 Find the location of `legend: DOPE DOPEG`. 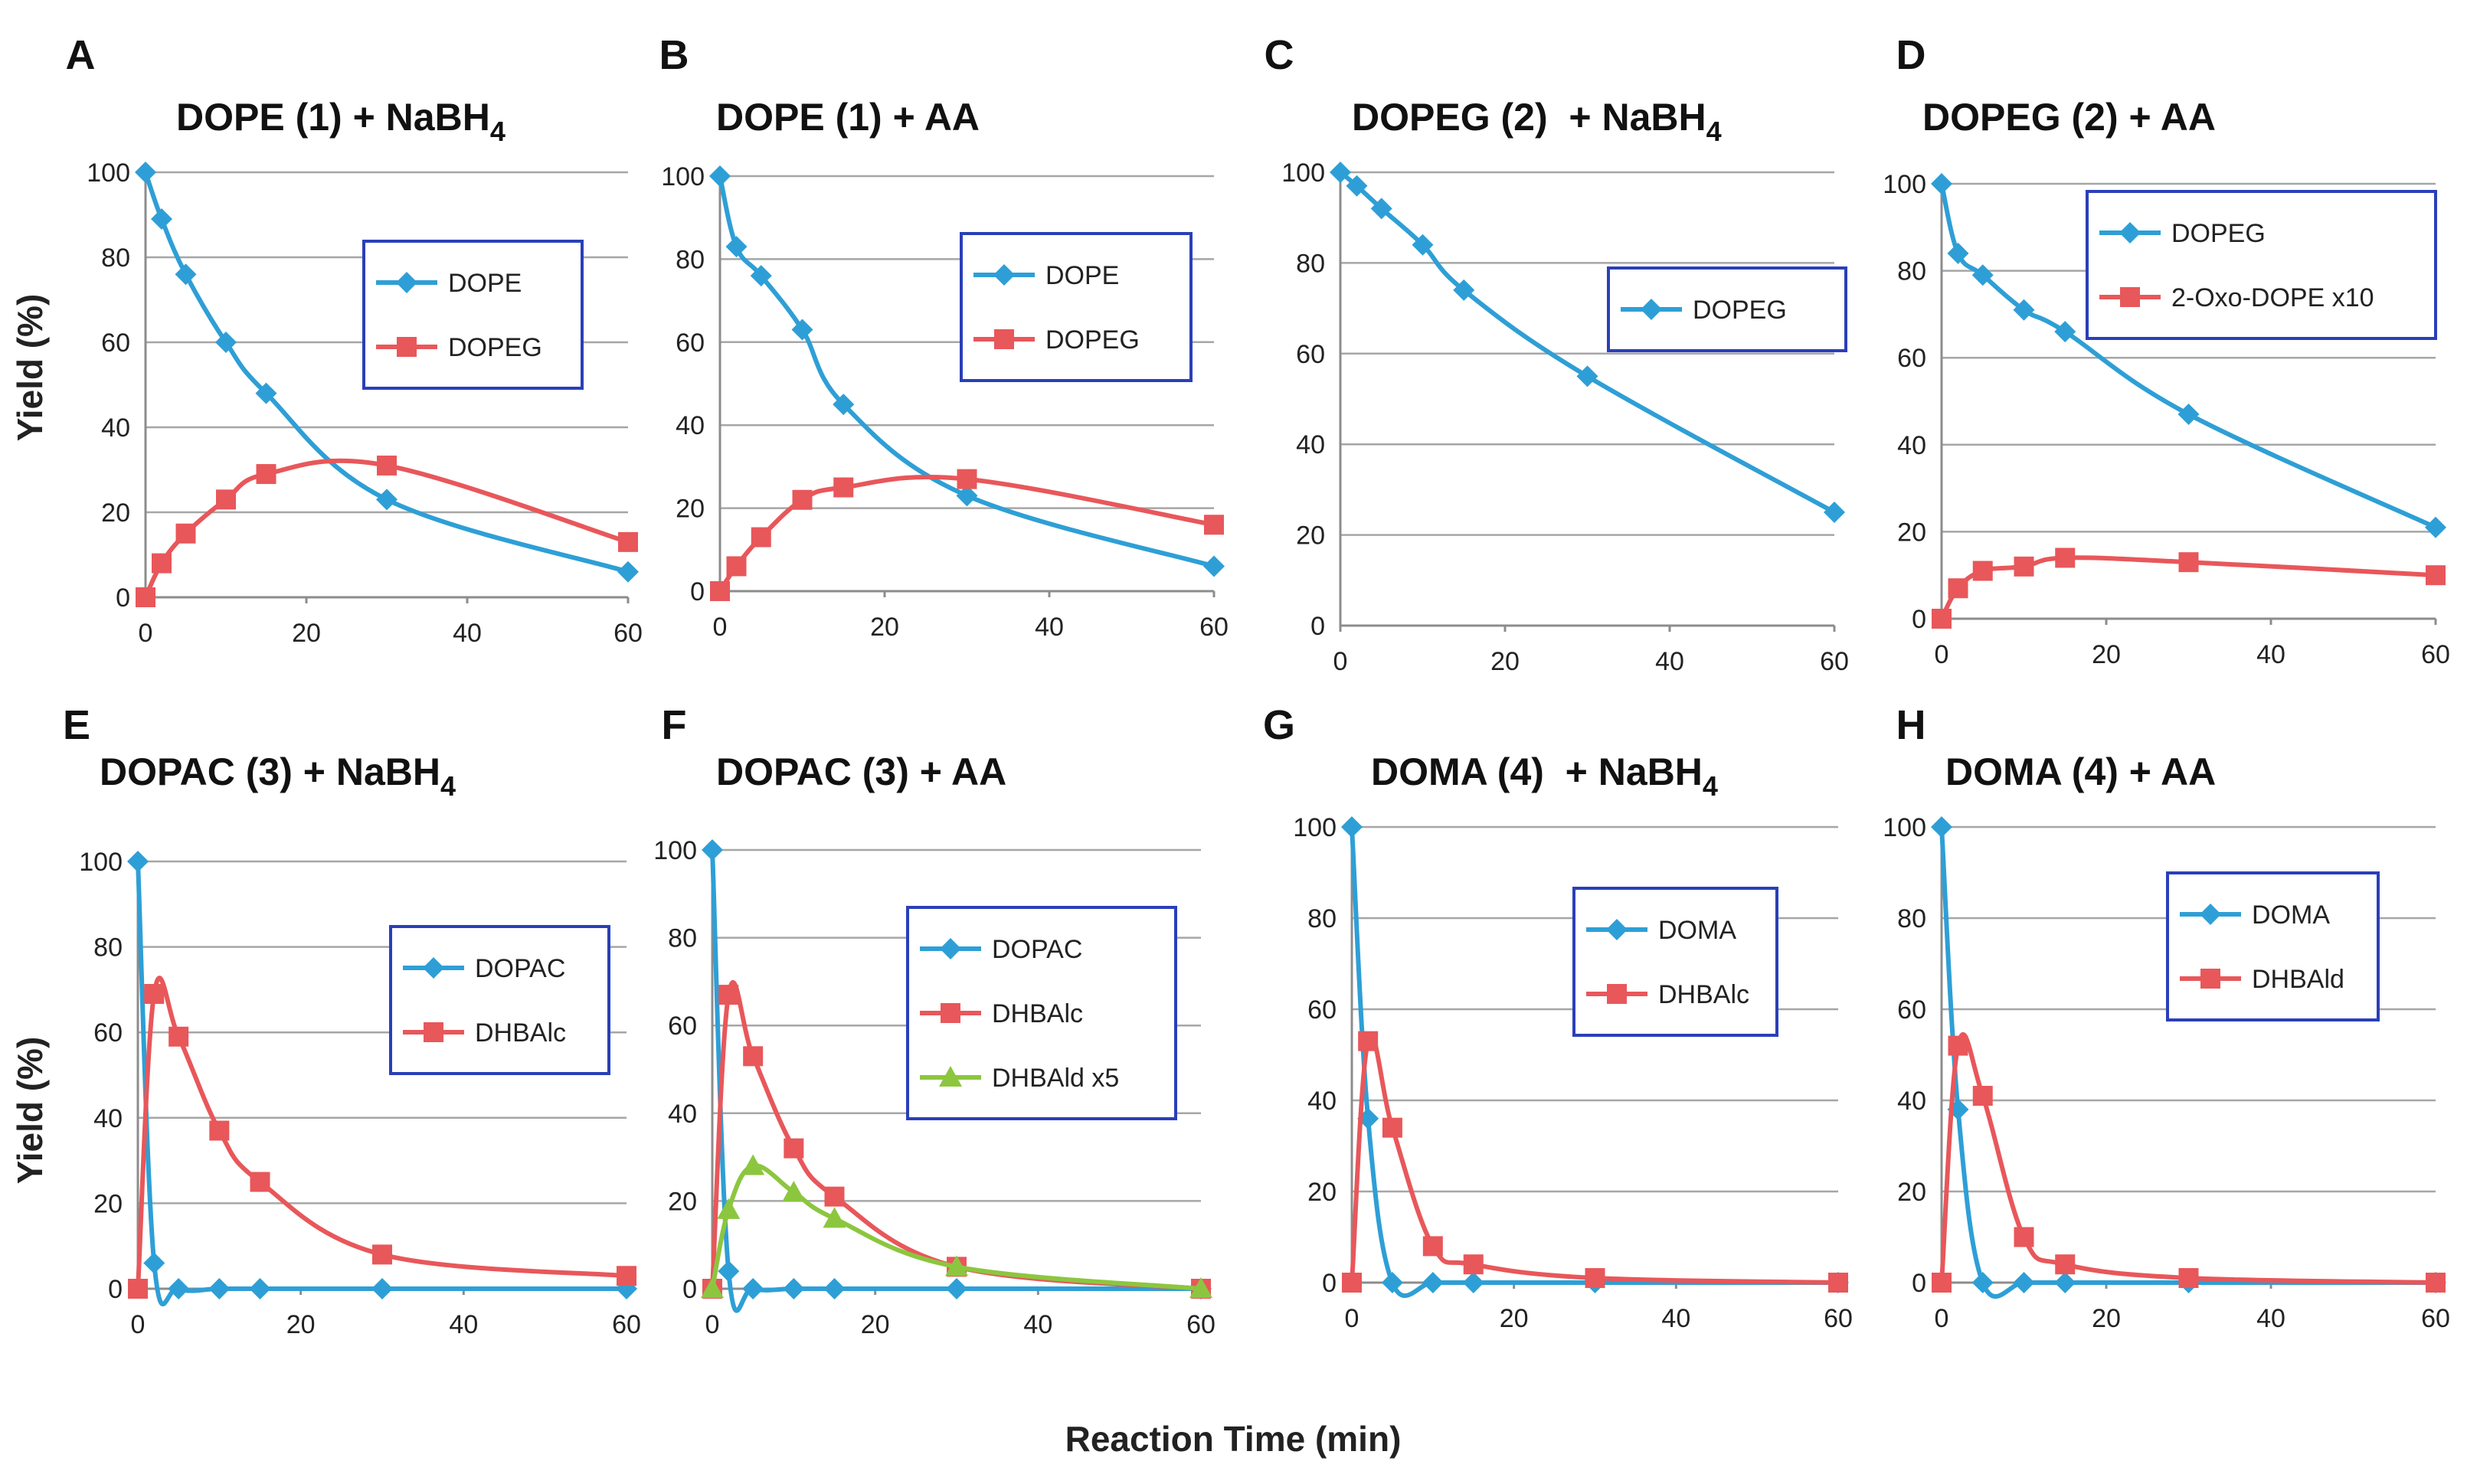

legend: DOPE DOPEG is located at coordinates (473, 315).